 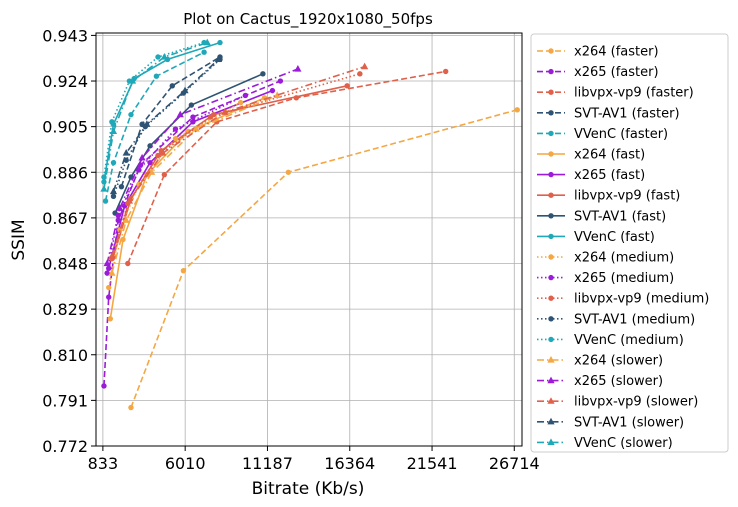 What do you see at coordinates (641, 299) in the screenshot?
I see `legend-label: libvpx-vp9 (medium)` at bounding box center [641, 299].